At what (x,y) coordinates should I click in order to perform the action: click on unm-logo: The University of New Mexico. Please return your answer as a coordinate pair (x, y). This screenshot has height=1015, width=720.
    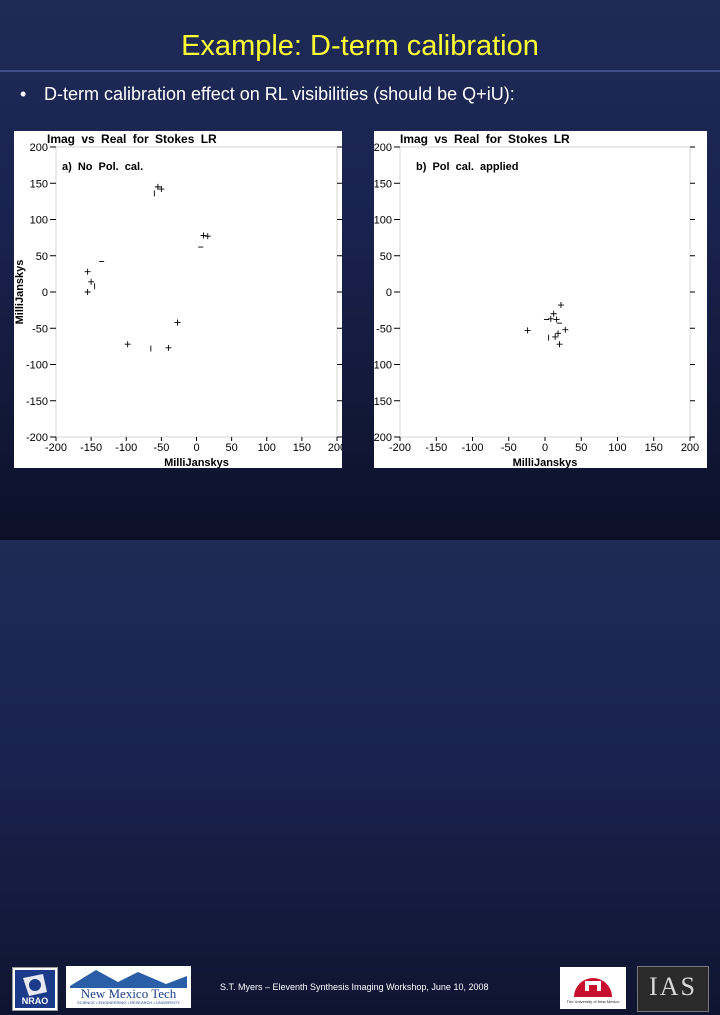
    Looking at the image, I should click on (593, 988).